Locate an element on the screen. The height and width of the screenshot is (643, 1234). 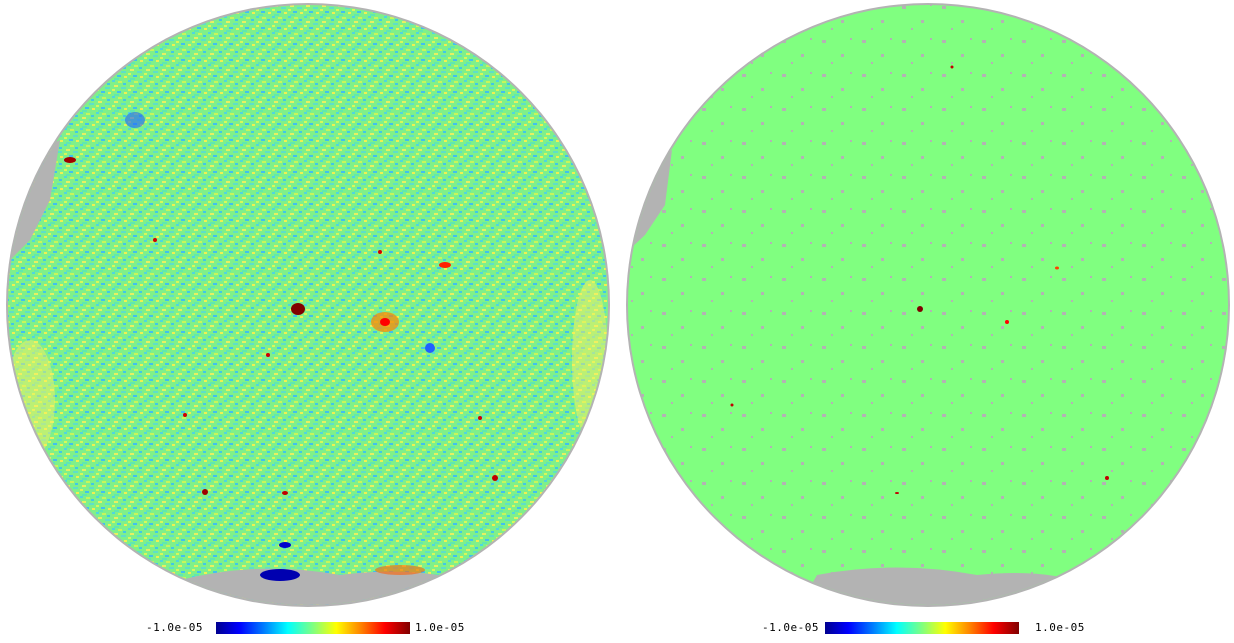
left-blue-feature is located at coordinates (280, 575).